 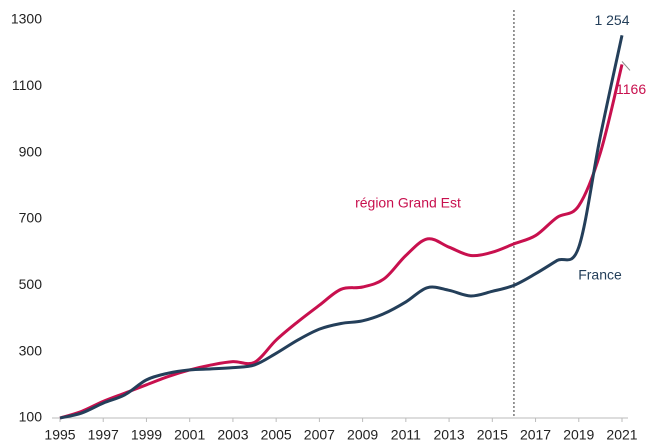 I want to click on x-tick-label: 2011, so click(x=406, y=435).